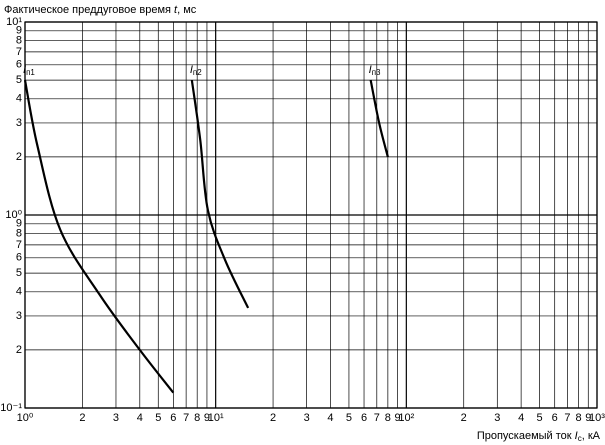  Describe the element at coordinates (13, 215) in the screenshot. I see `y-tick-label: 10⁰` at that location.